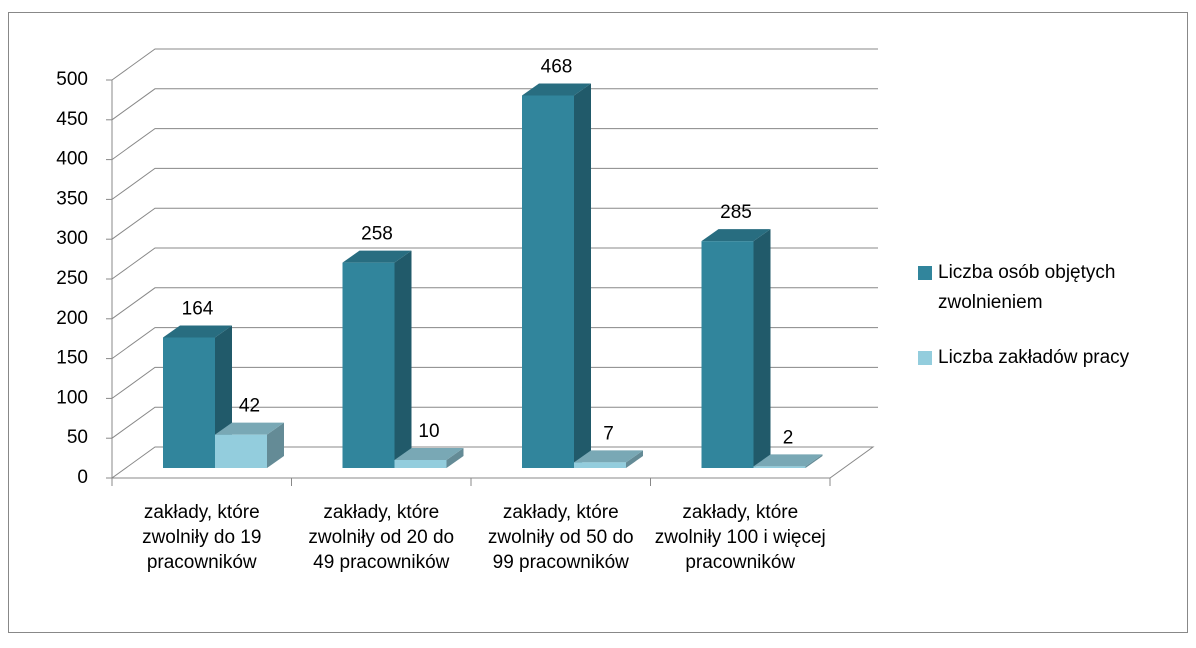  What do you see at coordinates (72, 119) in the screenshot?
I see `y-tick-label: 450` at bounding box center [72, 119].